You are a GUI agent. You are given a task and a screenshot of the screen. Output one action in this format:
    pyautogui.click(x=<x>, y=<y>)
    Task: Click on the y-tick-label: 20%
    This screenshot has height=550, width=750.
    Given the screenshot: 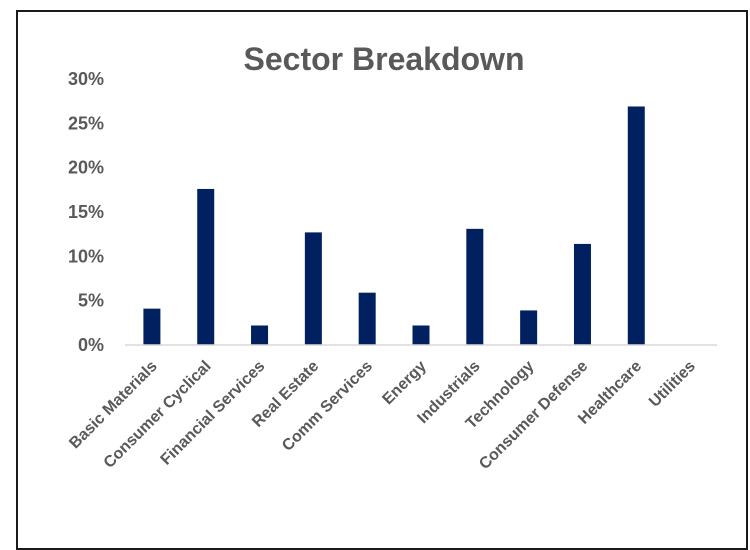 What is the action you would take?
    pyautogui.click(x=86, y=168)
    